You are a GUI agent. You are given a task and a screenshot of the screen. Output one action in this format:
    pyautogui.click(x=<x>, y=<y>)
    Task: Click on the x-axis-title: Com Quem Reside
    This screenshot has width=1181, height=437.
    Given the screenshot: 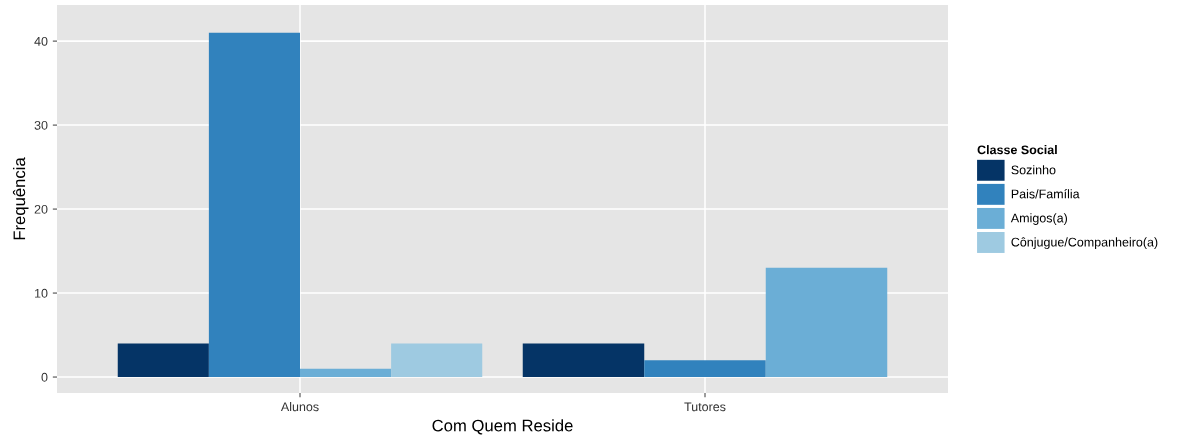 What is the action you would take?
    pyautogui.click(x=502, y=427)
    